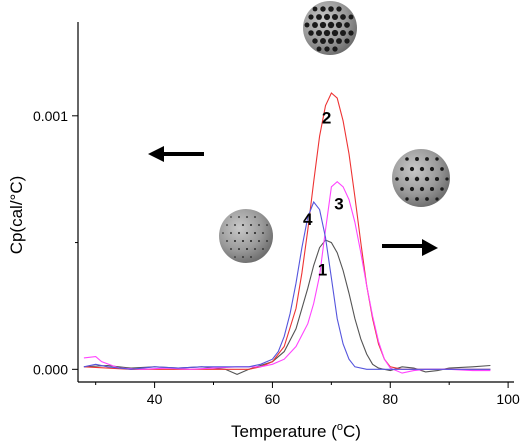 This screenshot has width=526, height=444. What do you see at coordinates (50, 369) in the screenshot?
I see `y-tick-label: 0.000` at bounding box center [50, 369].